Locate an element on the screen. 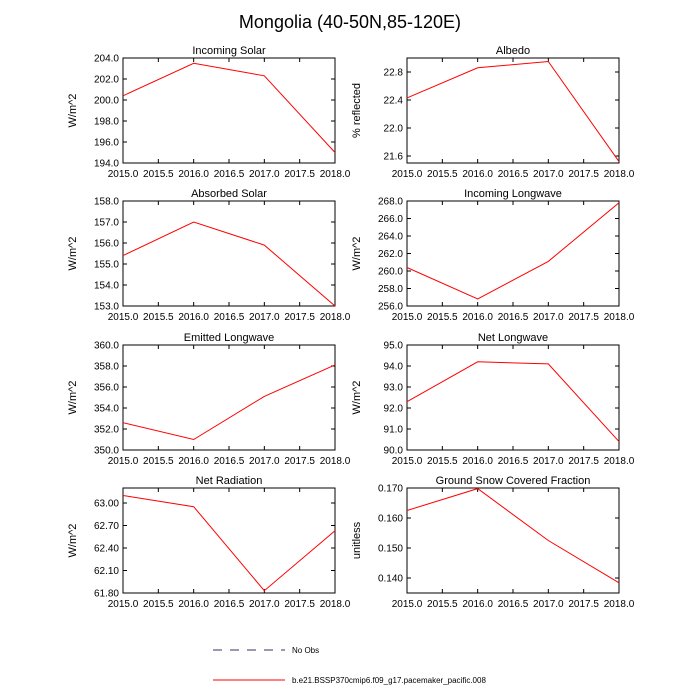  y-tick-label: 264.0 is located at coordinates (390, 237).